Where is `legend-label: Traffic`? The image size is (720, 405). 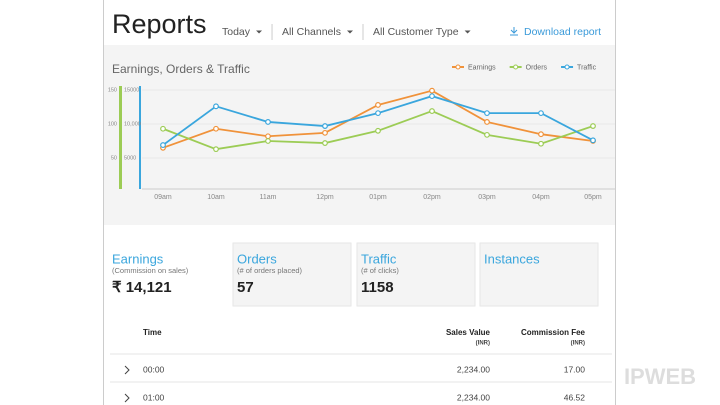 legend-label: Traffic is located at coordinates (587, 67).